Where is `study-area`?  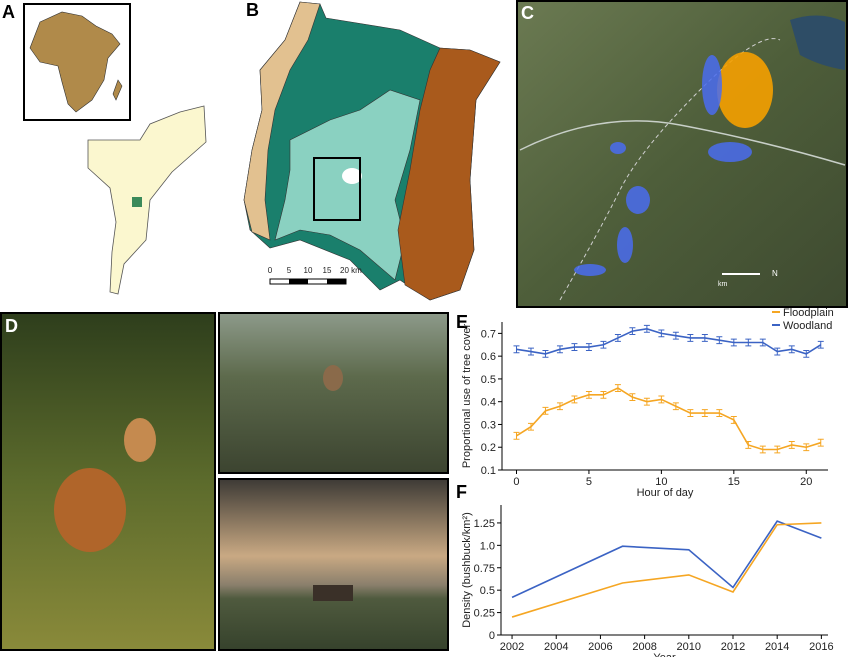 study-area is located at coordinates (137, 202).